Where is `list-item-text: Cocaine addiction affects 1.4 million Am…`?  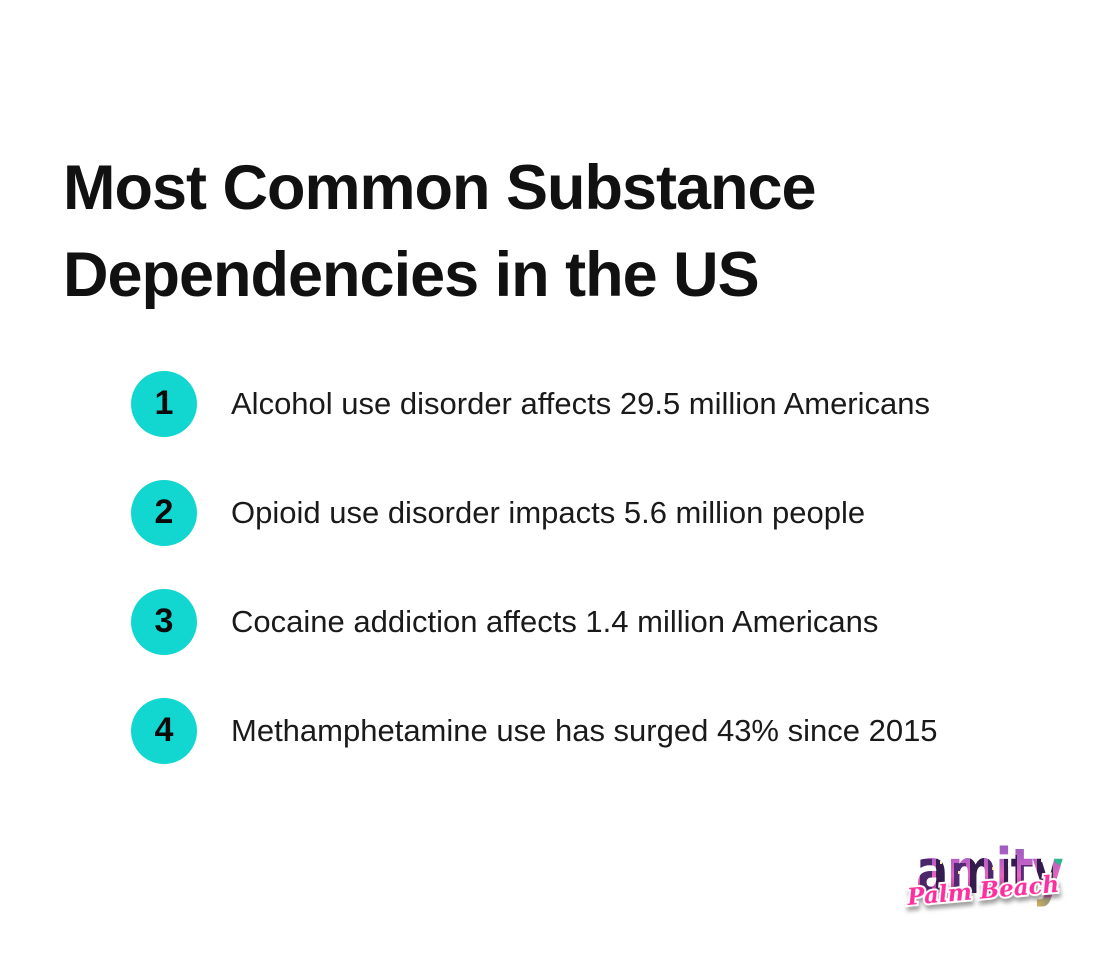 list-item-text: Cocaine addiction affects 1.4 million Am… is located at coordinates (555, 621).